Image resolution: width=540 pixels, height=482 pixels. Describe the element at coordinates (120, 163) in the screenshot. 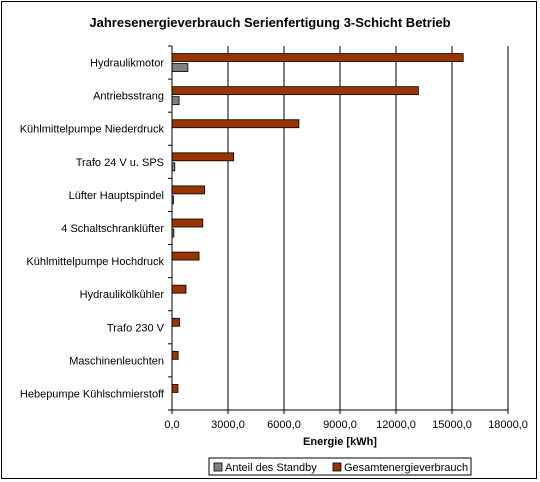

I see `category-label: Trafo 24 V u. SPS` at that location.